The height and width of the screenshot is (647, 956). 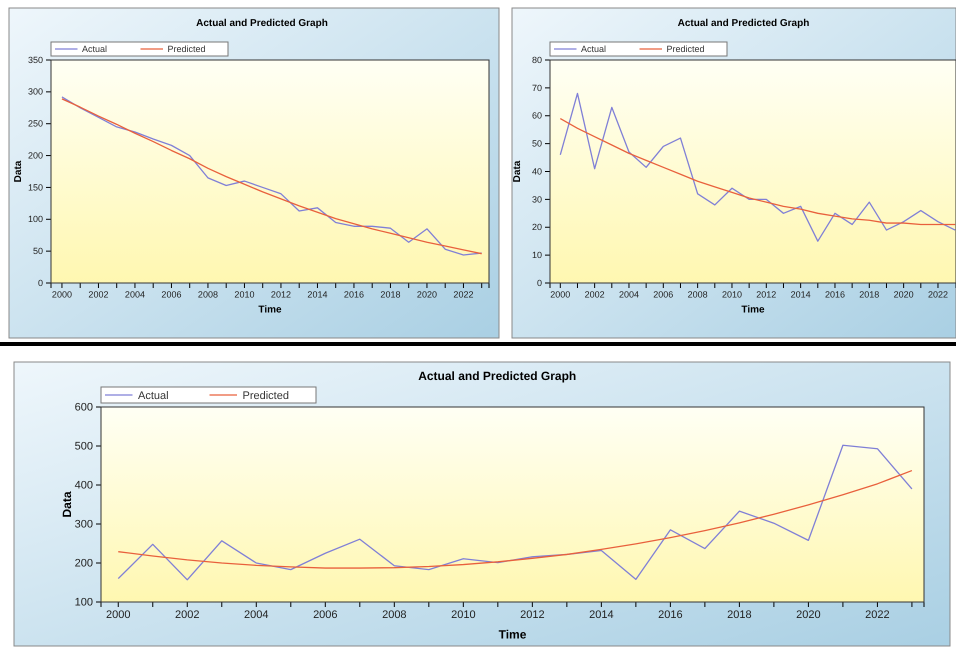 What do you see at coordinates (35, 59) in the screenshot?
I see `y-tick-label: 350` at bounding box center [35, 59].